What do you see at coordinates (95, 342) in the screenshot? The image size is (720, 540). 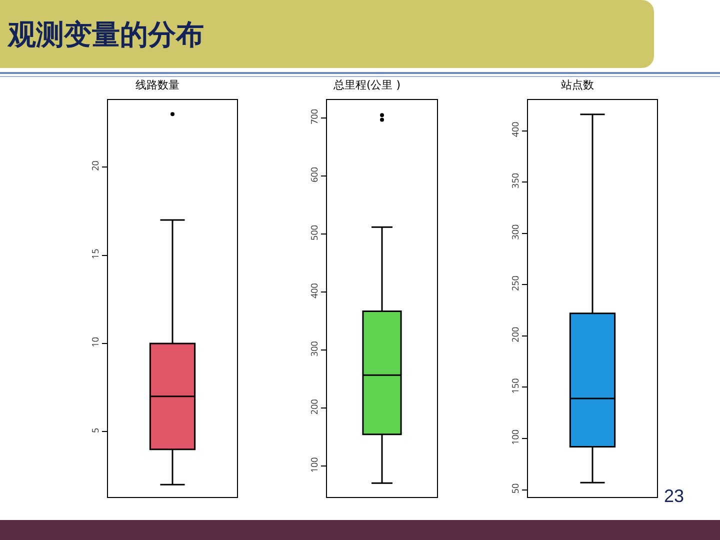 I see `y-tick-label: 10` at bounding box center [95, 342].